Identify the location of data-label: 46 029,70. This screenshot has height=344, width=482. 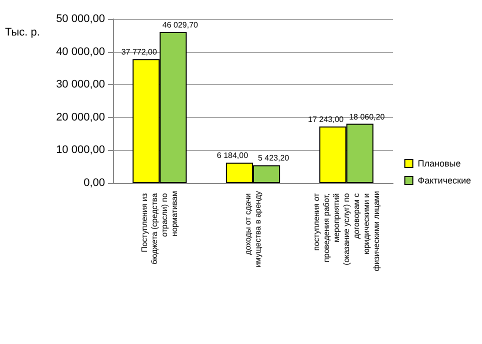
(180, 25).